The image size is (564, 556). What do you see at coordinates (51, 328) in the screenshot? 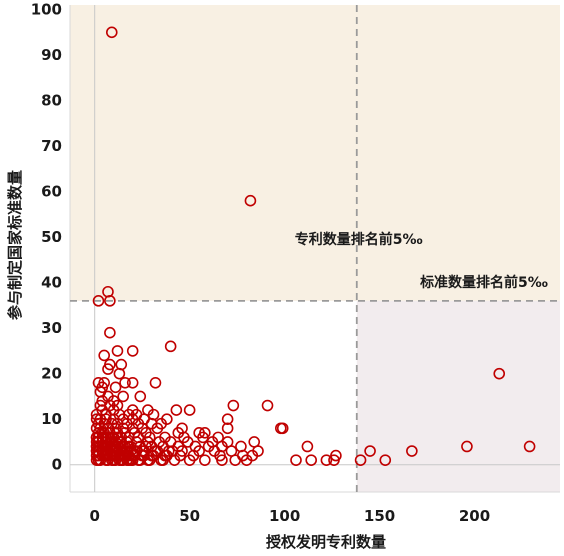
I see `y-tick-label: 30` at bounding box center [51, 328].